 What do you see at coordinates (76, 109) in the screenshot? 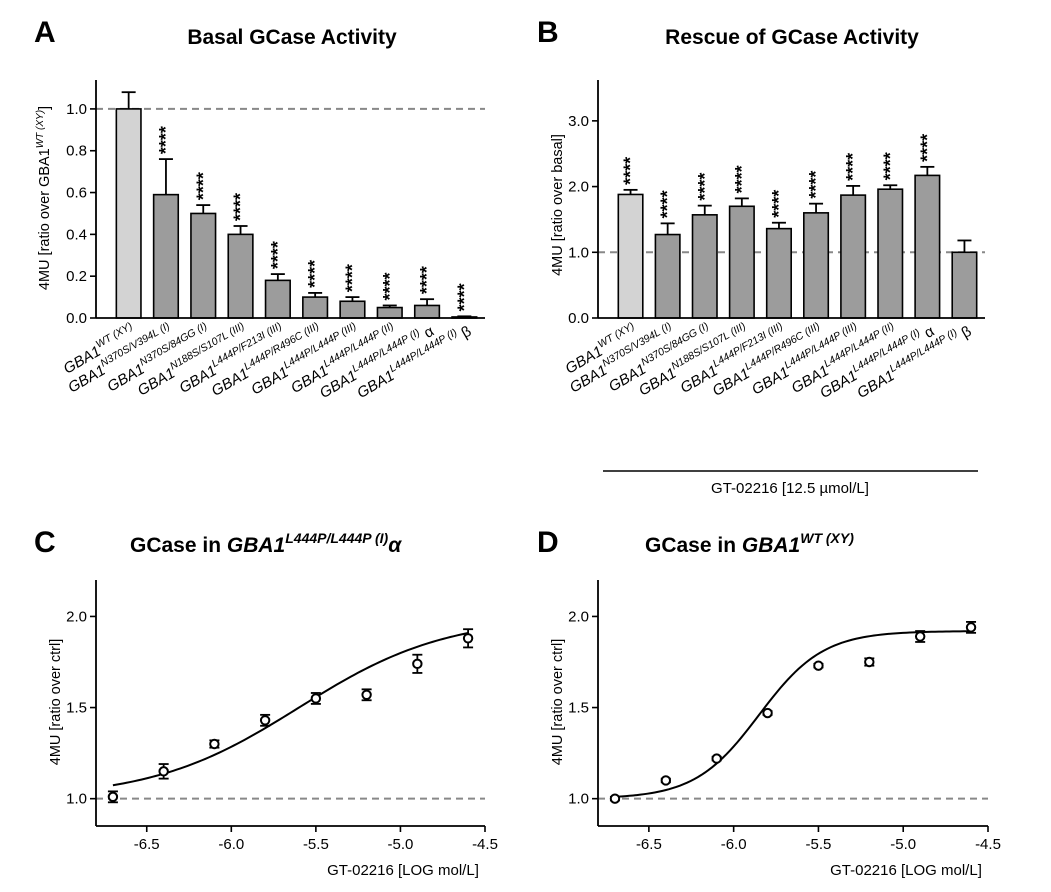
I see `panel-a-y-tick-label: 1.0` at bounding box center [76, 109].